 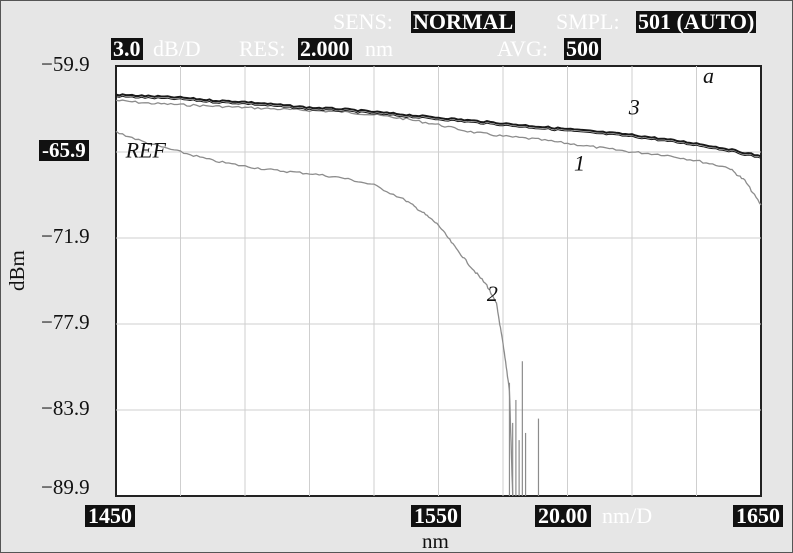 What do you see at coordinates (177, 48) in the screenshot?
I see `scale-unit: dB/D` at bounding box center [177, 48].